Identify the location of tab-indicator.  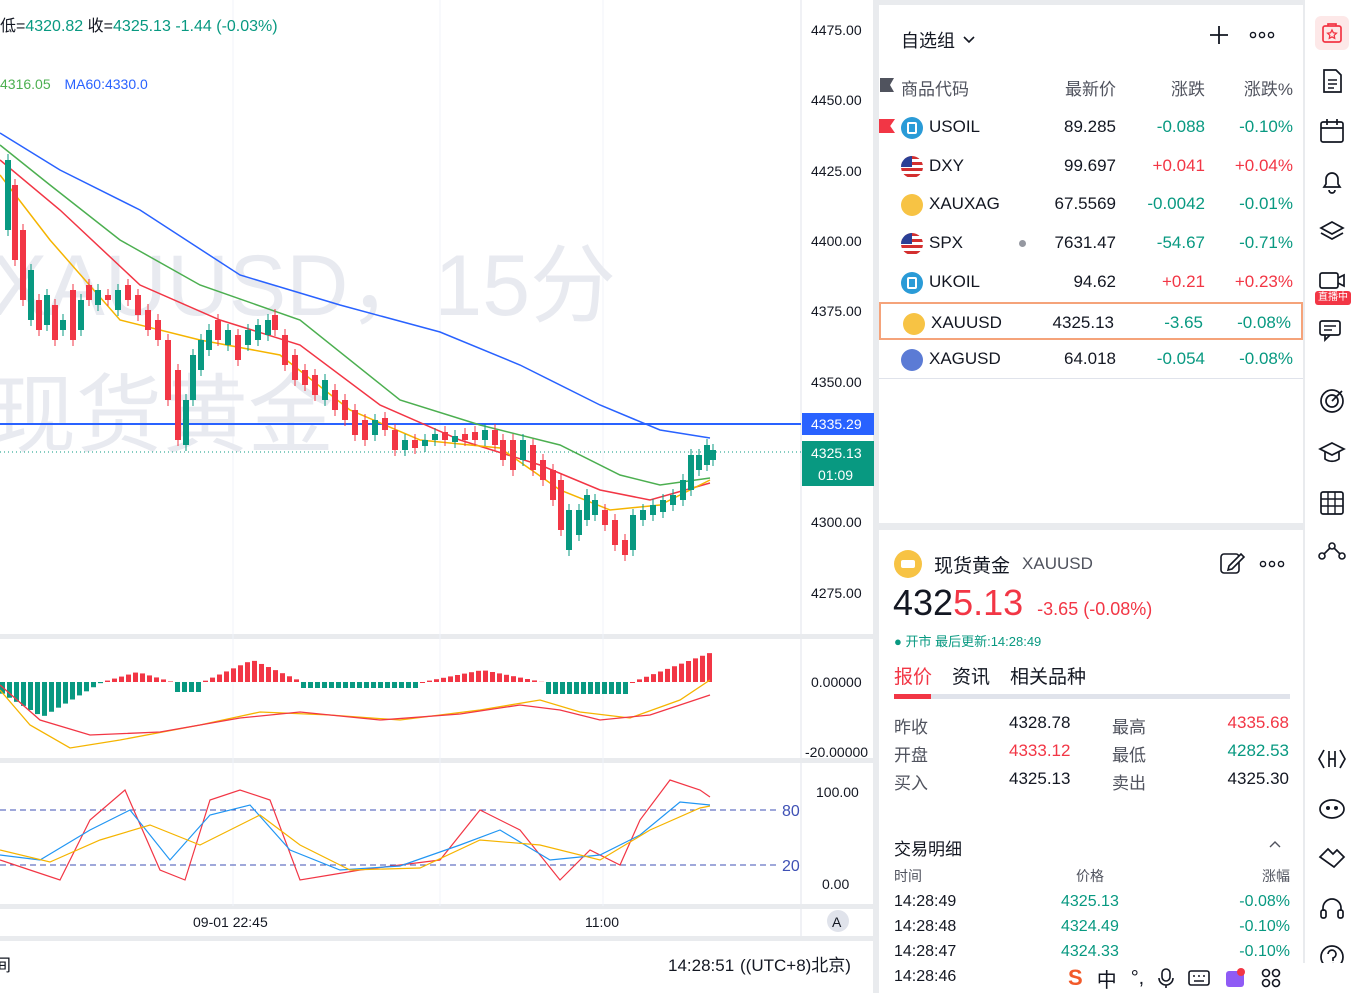
(1092, 696).